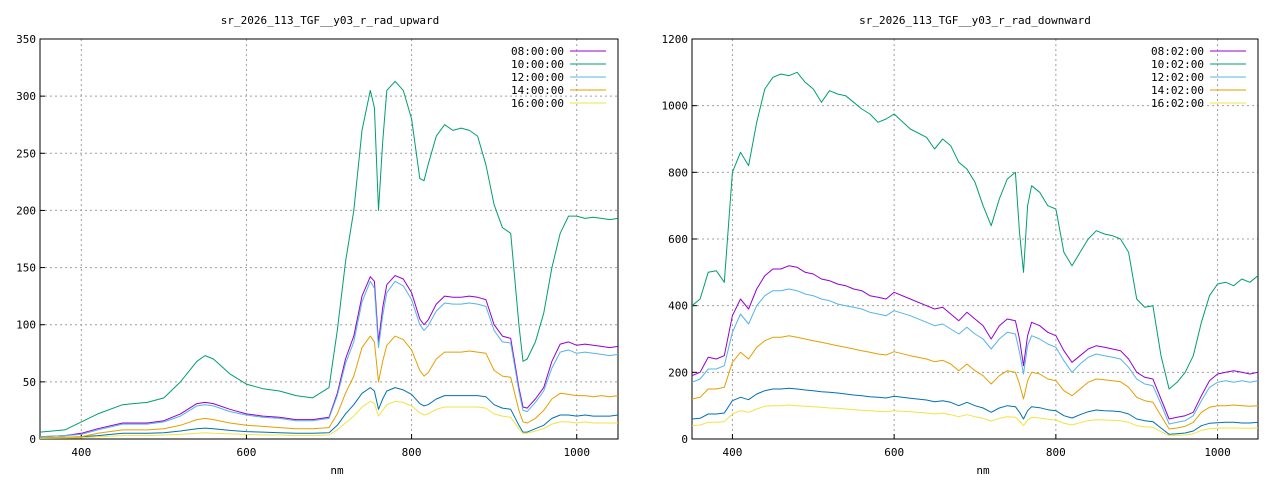  What do you see at coordinates (1177, 51) in the screenshot?
I see `legend-label: 08:02:00` at bounding box center [1177, 51].